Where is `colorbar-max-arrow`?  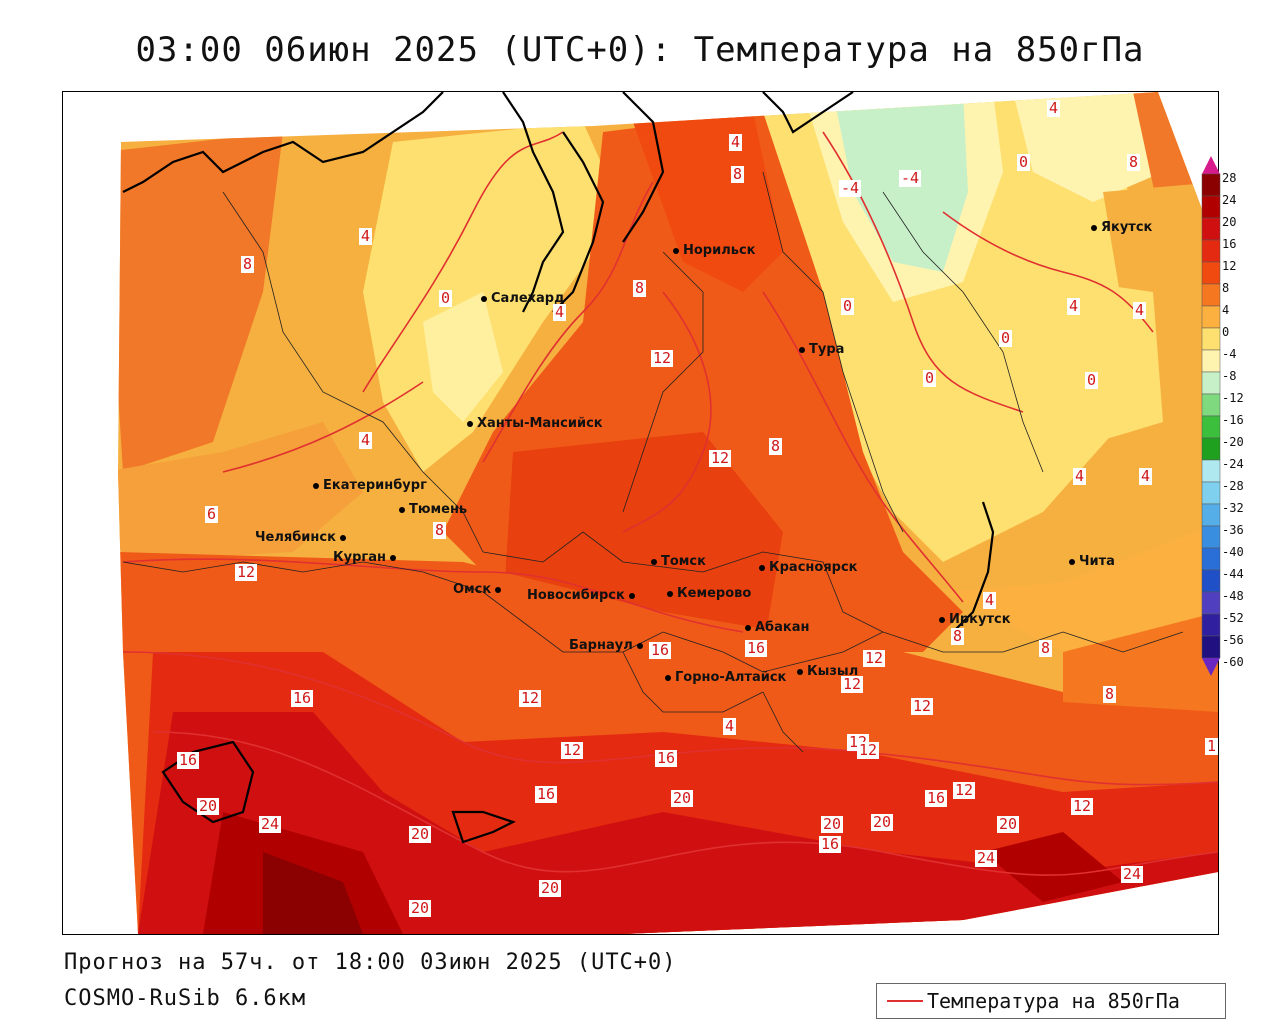
colorbar-max-arrow is located at coordinates (1211, 165).